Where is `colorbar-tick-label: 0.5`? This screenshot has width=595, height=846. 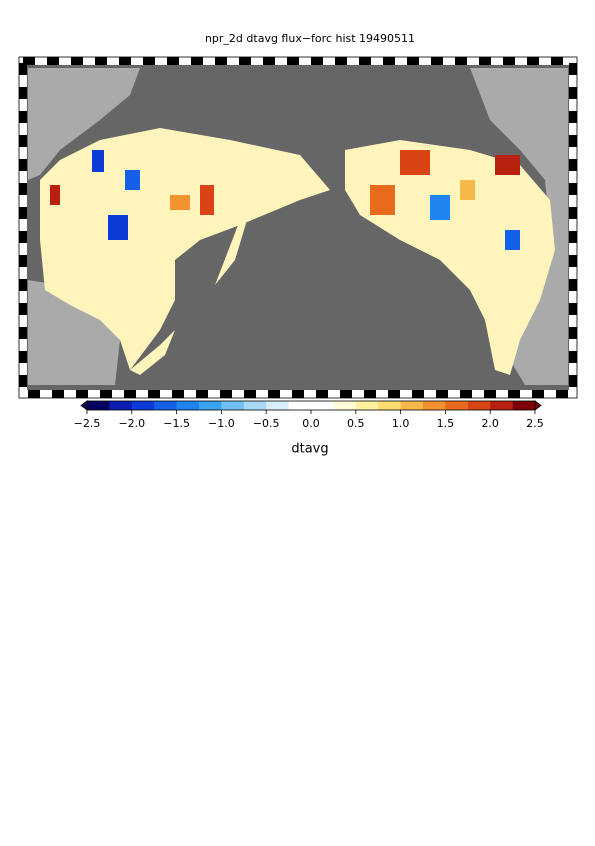
colorbar-tick-label: 0.5 is located at coordinates (356, 423).